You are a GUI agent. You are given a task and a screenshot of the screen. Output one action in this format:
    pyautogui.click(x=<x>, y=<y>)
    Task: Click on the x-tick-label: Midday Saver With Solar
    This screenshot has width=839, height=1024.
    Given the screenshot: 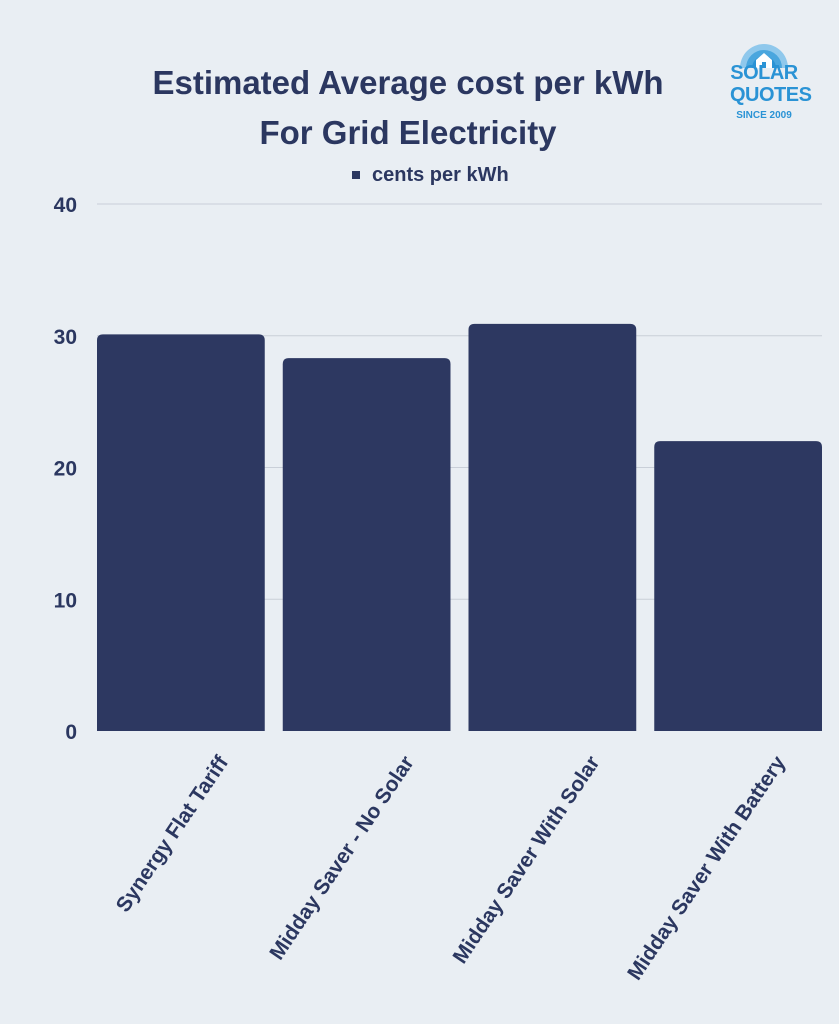 What is the action you would take?
    pyautogui.click(x=527, y=860)
    